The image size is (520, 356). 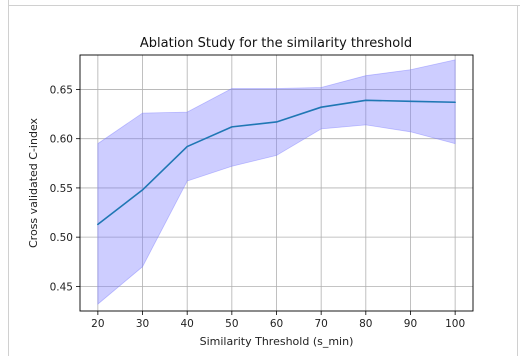 What do you see at coordinates (231, 324) in the screenshot?
I see `x-tick-label: 50` at bounding box center [231, 324].